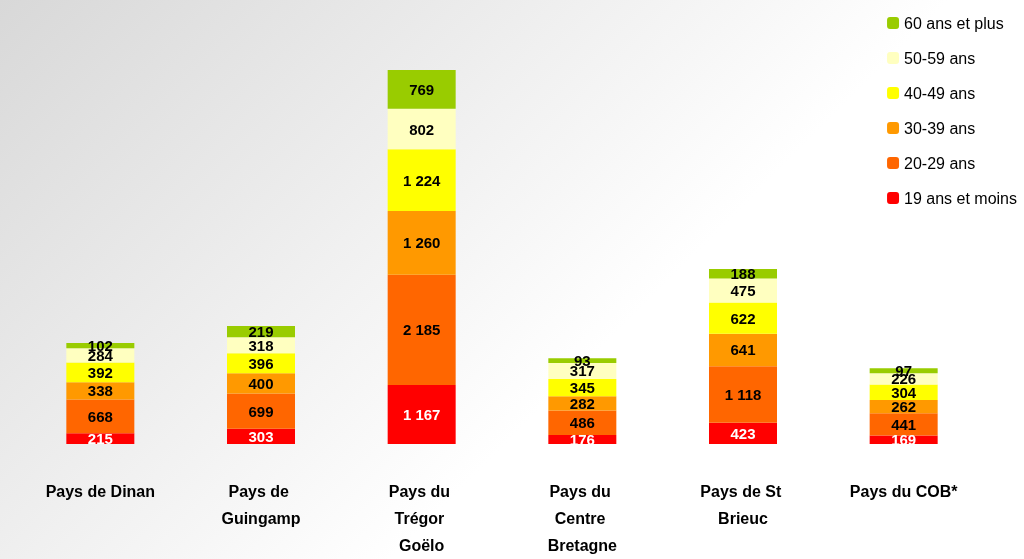 Image resolution: width=1024 pixels, height=559 pixels. Describe the element at coordinates (940, 58) in the screenshot. I see `legend-label: 50-59 ans` at that location.